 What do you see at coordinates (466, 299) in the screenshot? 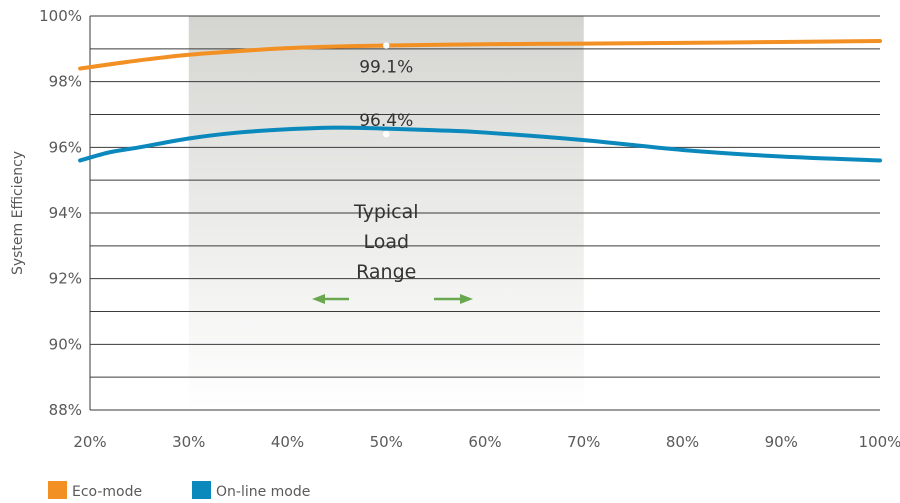
I see `right-arrow-head` at bounding box center [466, 299].